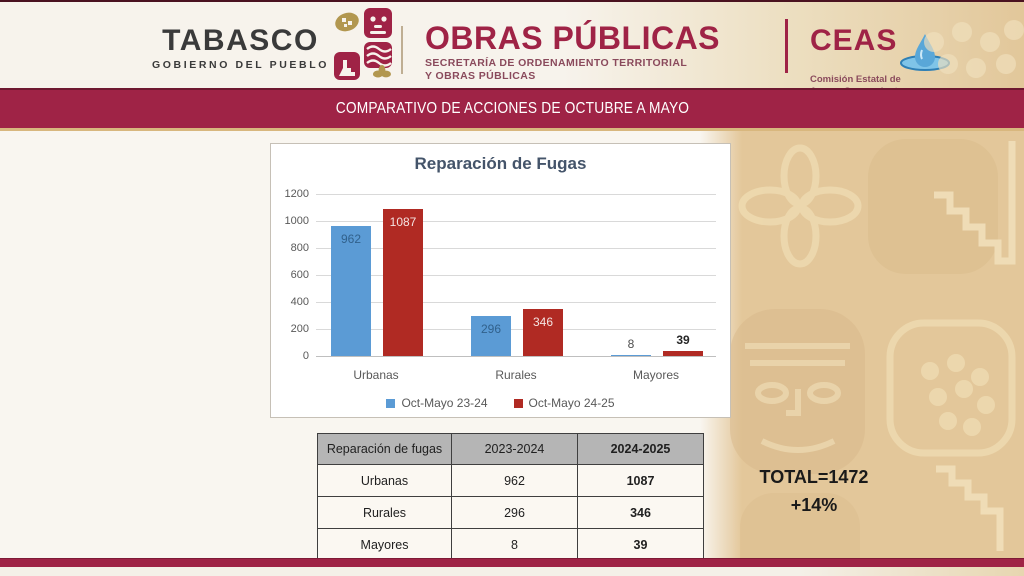 Image resolution: width=1024 pixels, height=576 pixels. What do you see at coordinates (512, 129) in the screenshot?
I see `gold-accent-line` at bounding box center [512, 129].